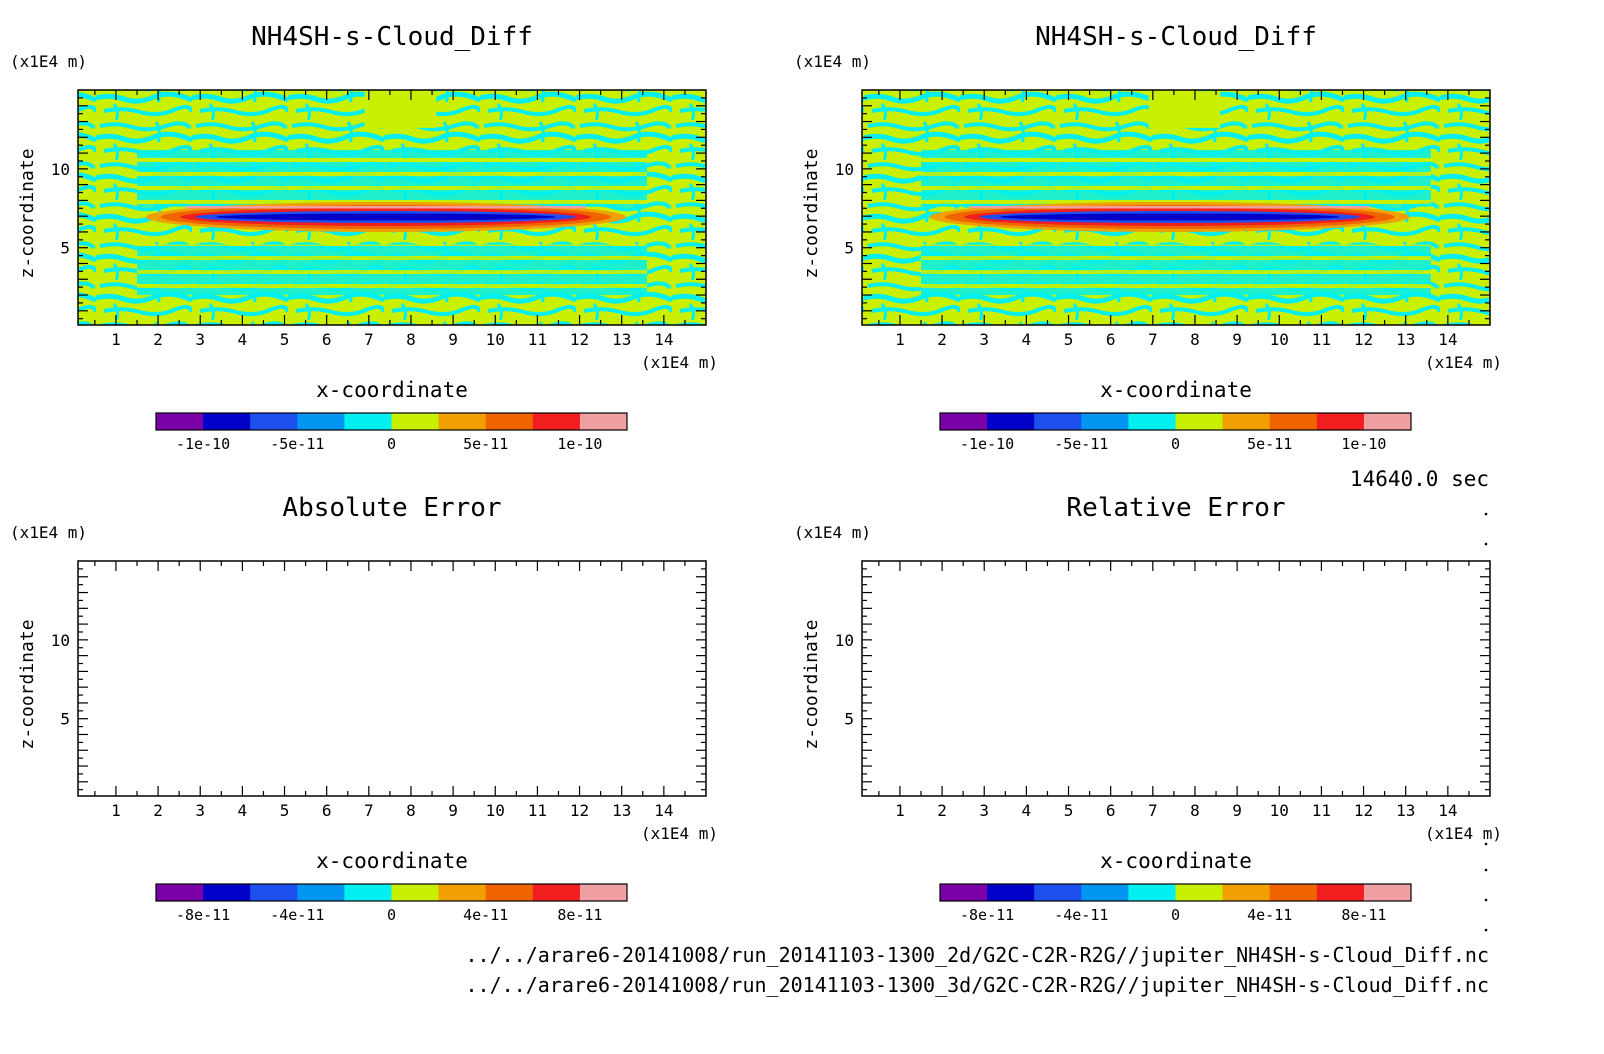 The image size is (1604, 1054). Describe the element at coordinates (391, 432) in the screenshot. I see `colorbar: -1e-10 -5e-11 0 5e-11 1e-10` at that location.